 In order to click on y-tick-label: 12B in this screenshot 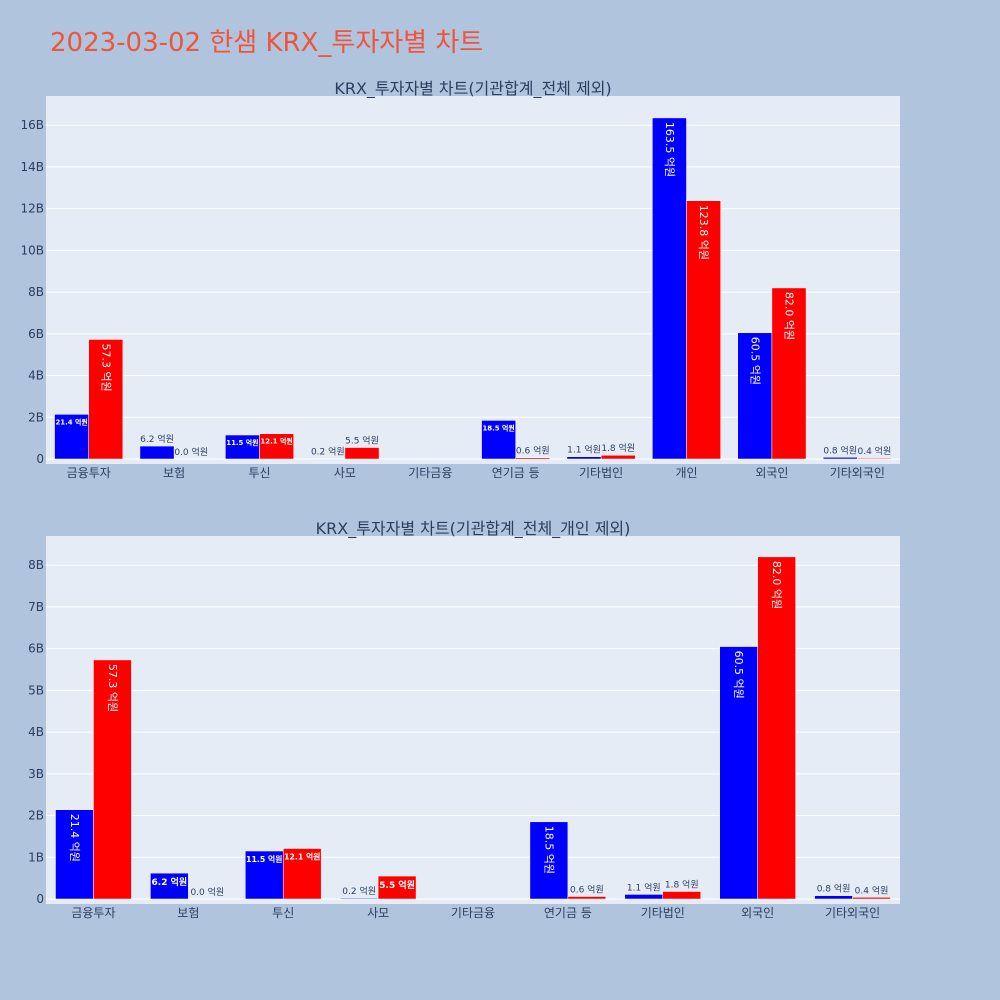, I will do `click(32, 209)`.